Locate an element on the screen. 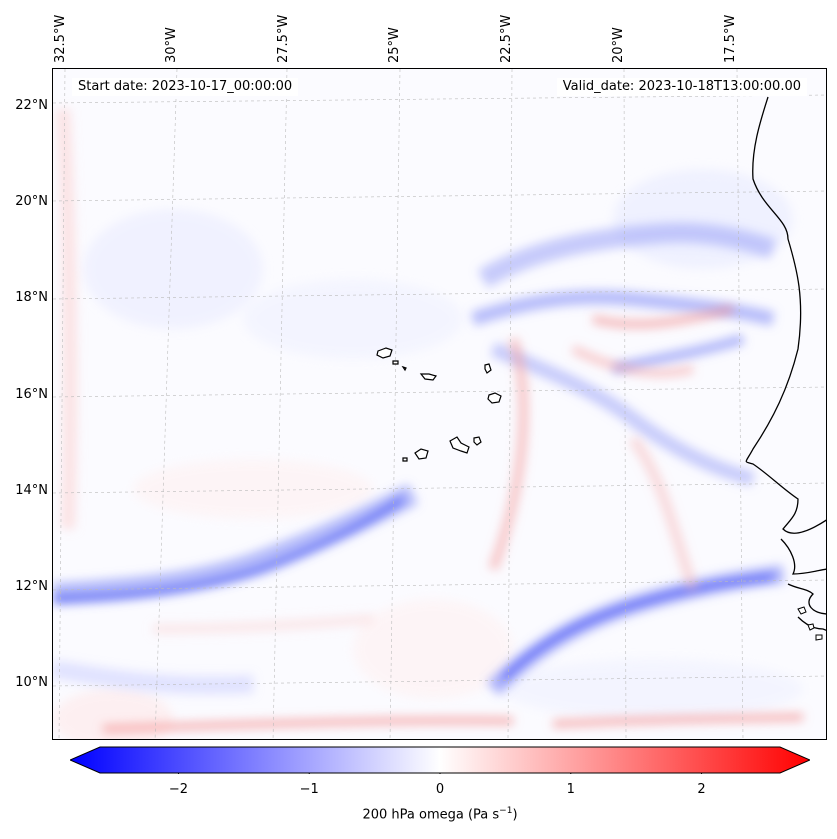  lat-label-20n: 20°N is located at coordinates (31, 201).